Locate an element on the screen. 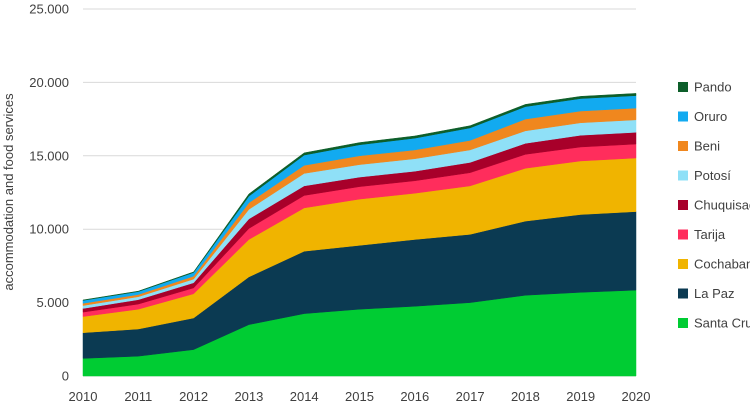 The height and width of the screenshot is (415, 750). y-tick-label: 20.000 is located at coordinates (49, 82).